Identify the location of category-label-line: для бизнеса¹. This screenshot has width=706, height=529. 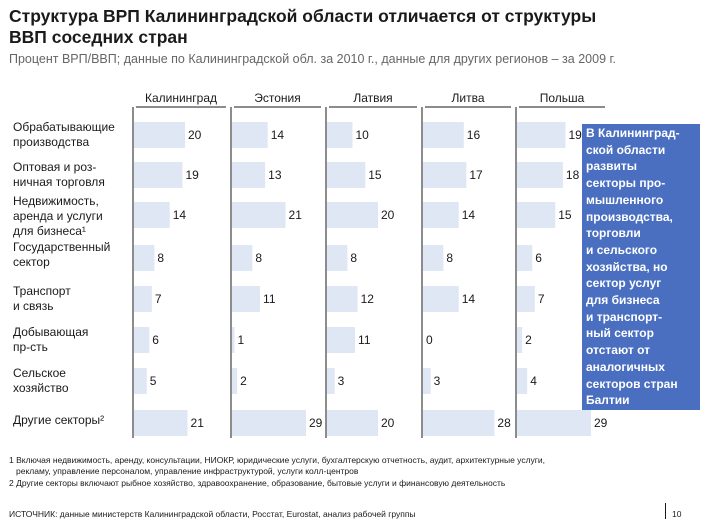
(49, 231).